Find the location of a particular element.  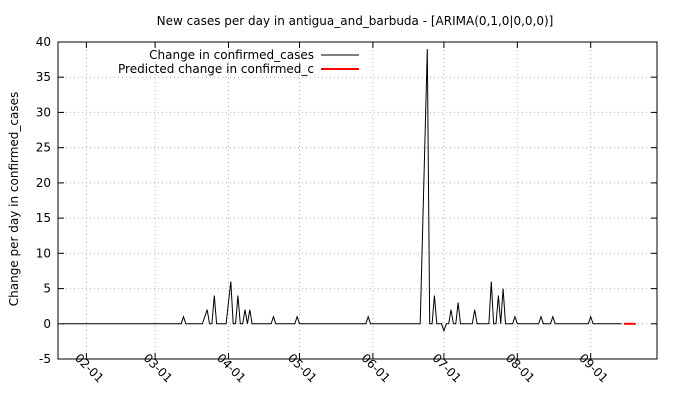

y-tick-label: 20 is located at coordinates (43, 183).